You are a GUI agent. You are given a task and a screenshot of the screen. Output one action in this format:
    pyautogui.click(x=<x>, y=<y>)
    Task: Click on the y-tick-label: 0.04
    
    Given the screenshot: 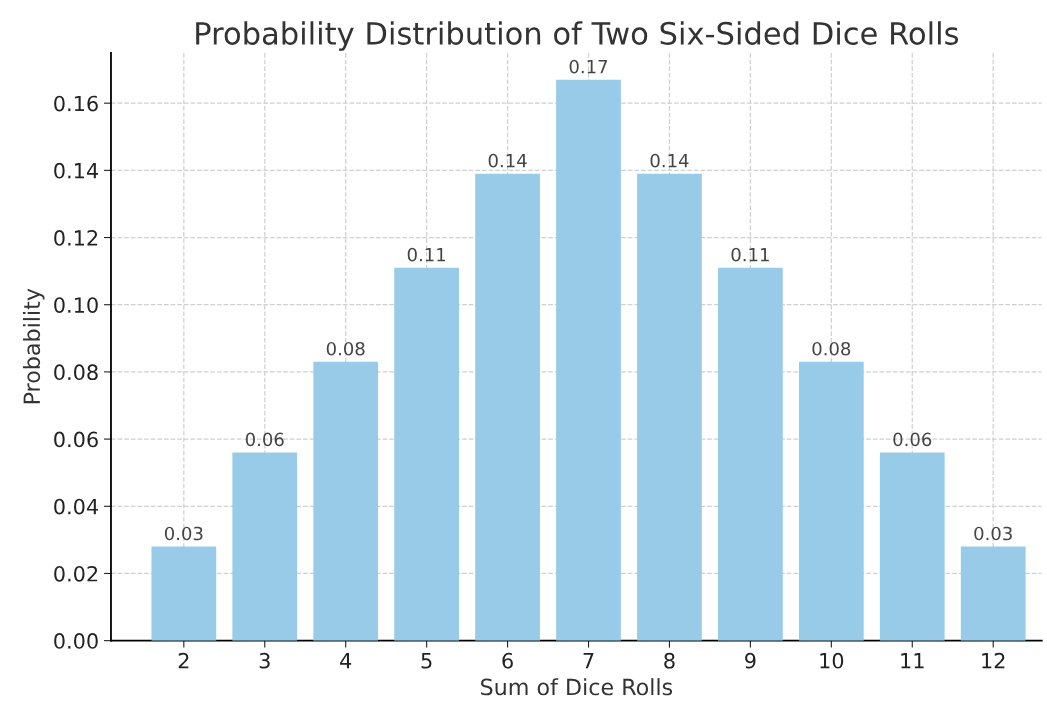 What is the action you would take?
    pyautogui.click(x=76, y=506)
    